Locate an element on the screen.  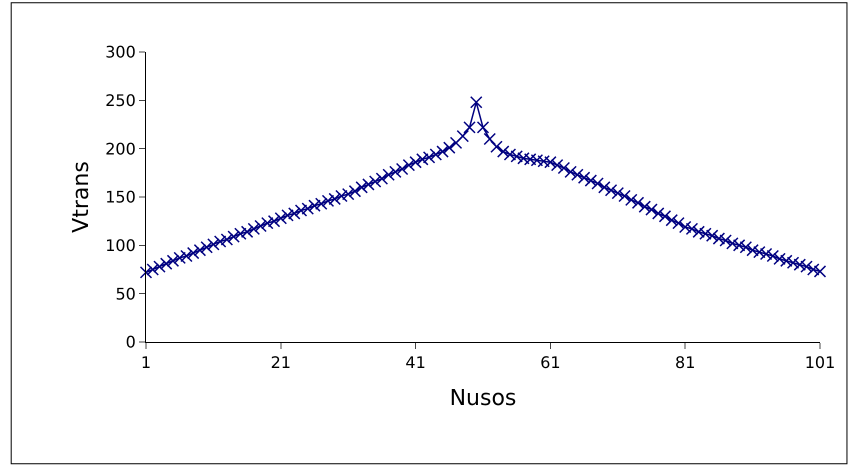
x-tick-label: 41 is located at coordinates (415, 362).